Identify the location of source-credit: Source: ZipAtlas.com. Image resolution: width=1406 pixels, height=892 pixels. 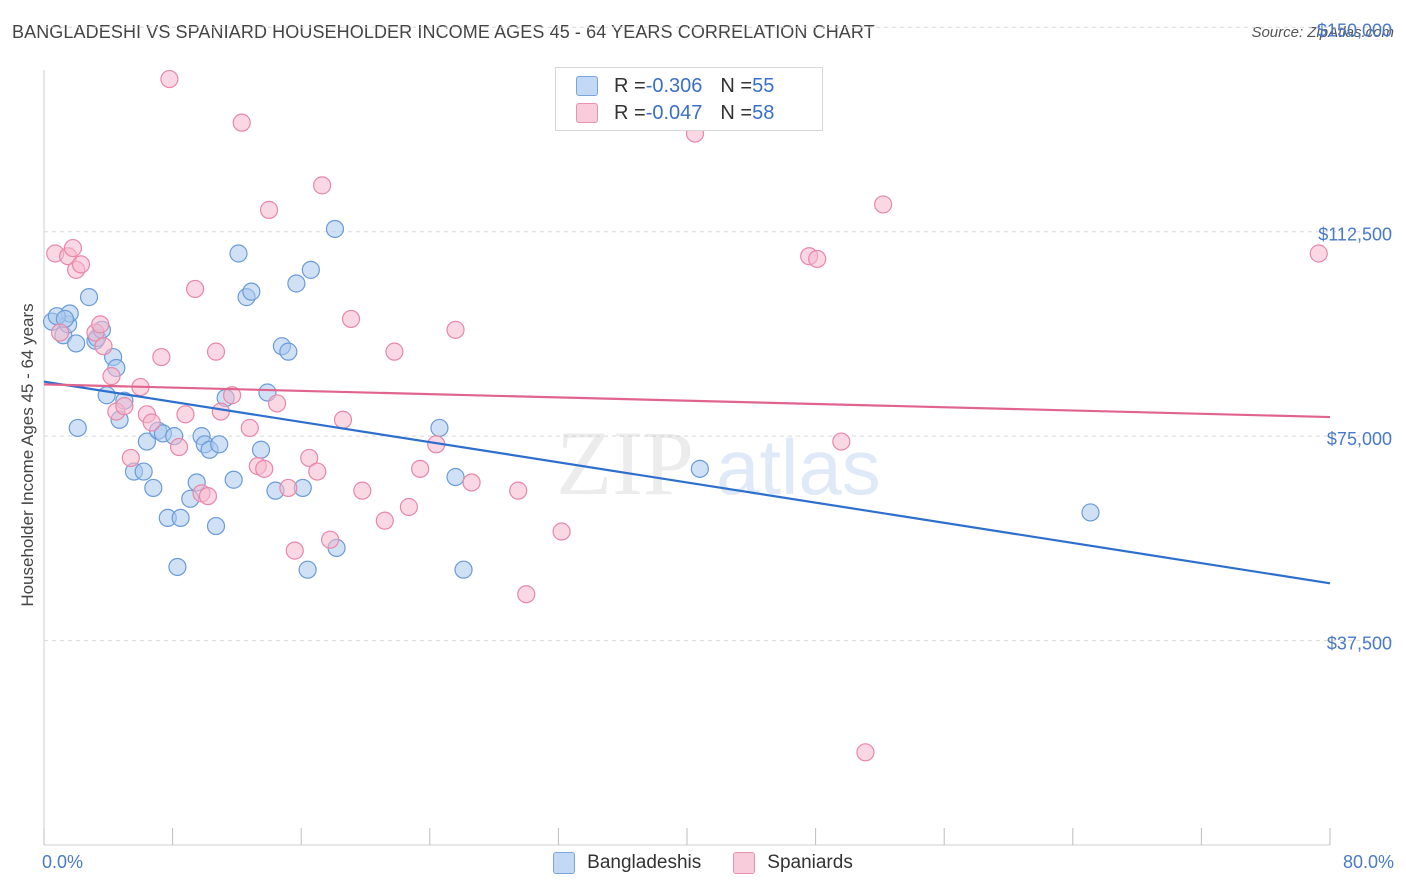
(1322, 32).